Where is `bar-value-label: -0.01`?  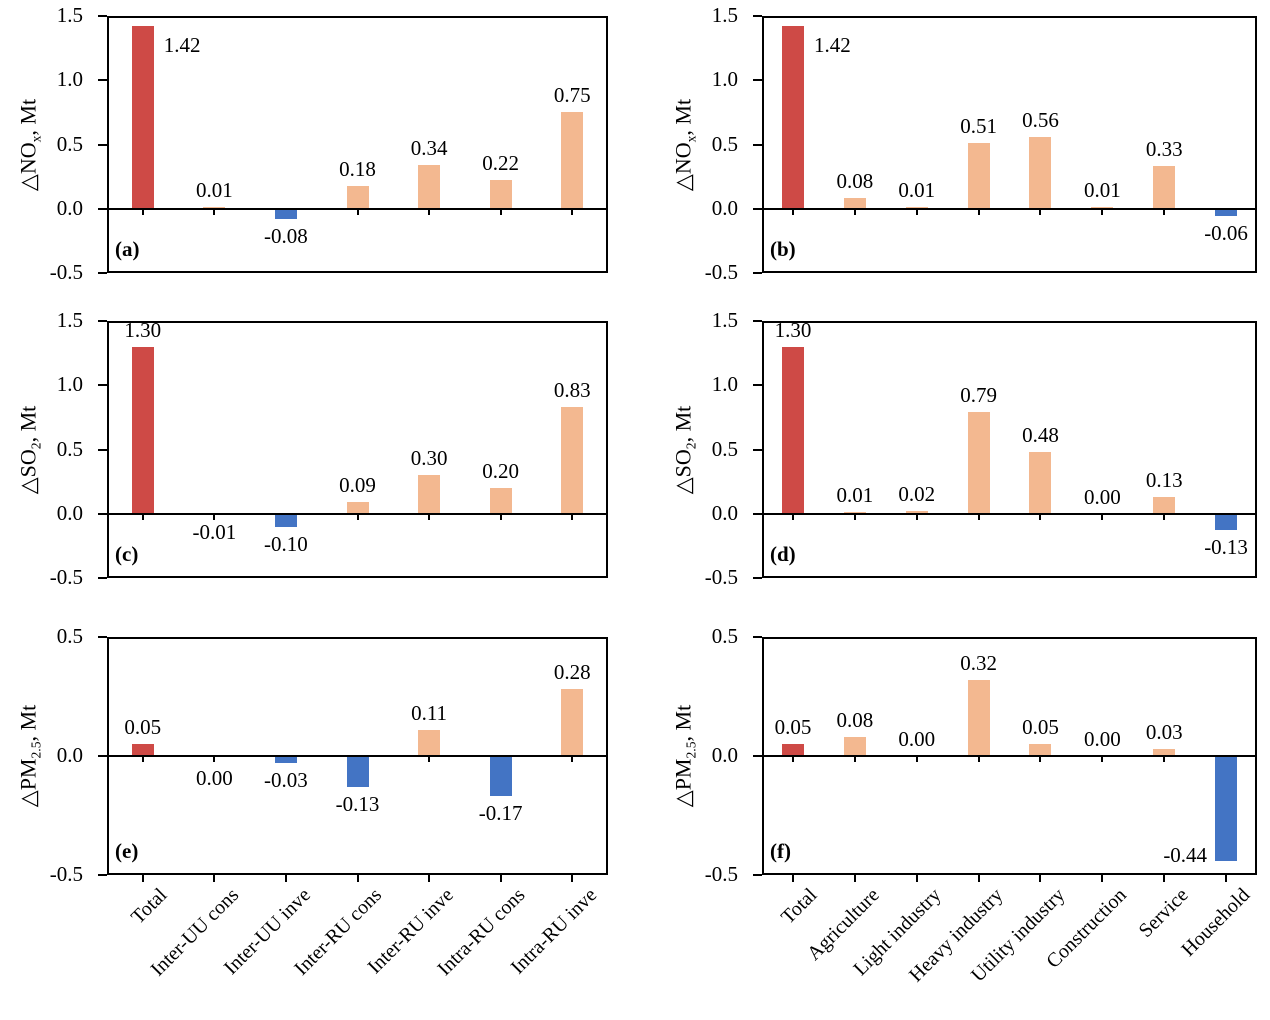
bar-value-label: -0.01 is located at coordinates (214, 532).